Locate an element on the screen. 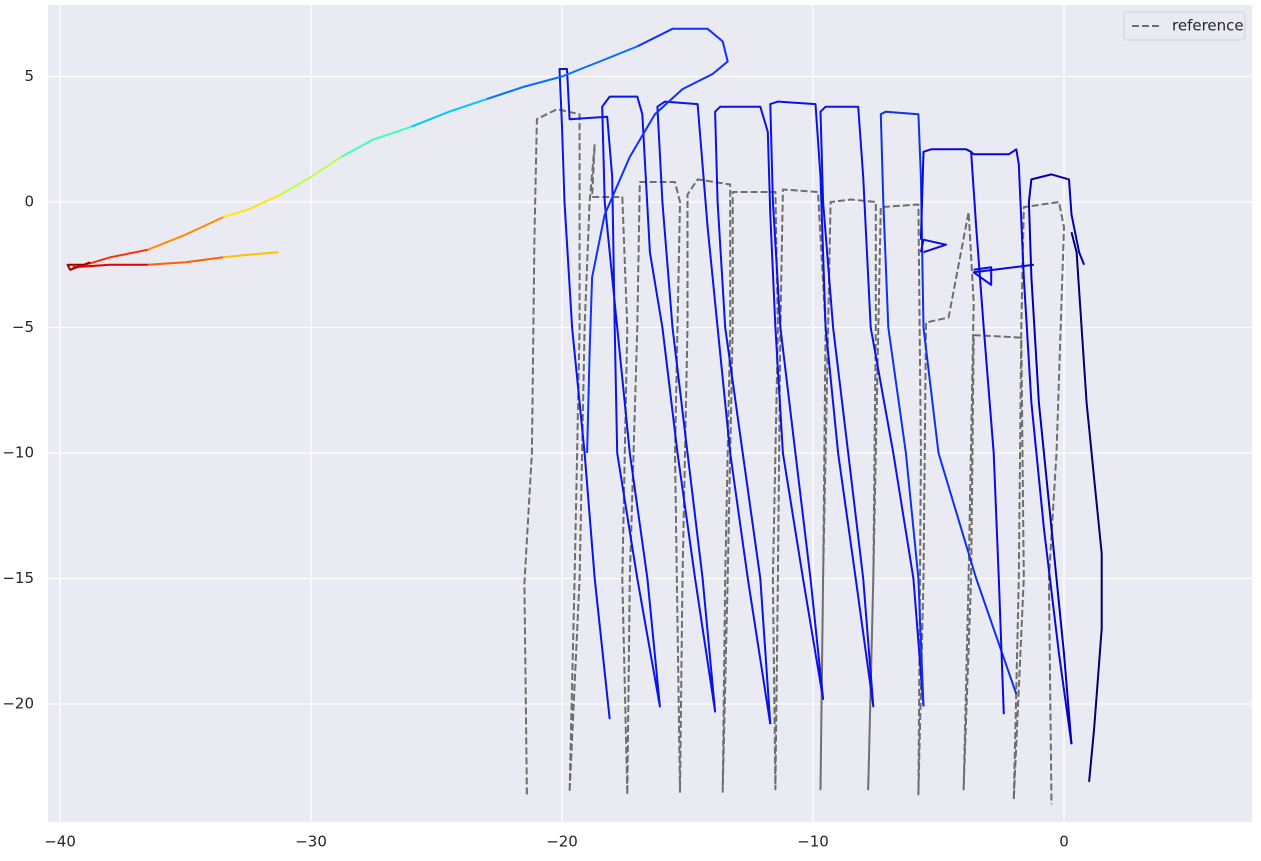 Image resolution: width=1261 pixels, height=861 pixels. x-tick-label: −30 is located at coordinates (311, 842).